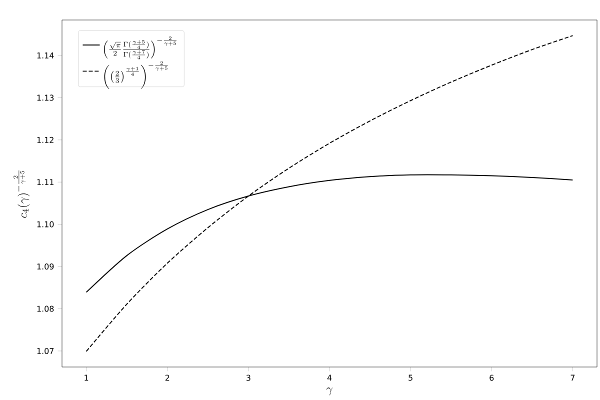  I want to click on x-axis-title: $\gamma$, so click(329, 392).